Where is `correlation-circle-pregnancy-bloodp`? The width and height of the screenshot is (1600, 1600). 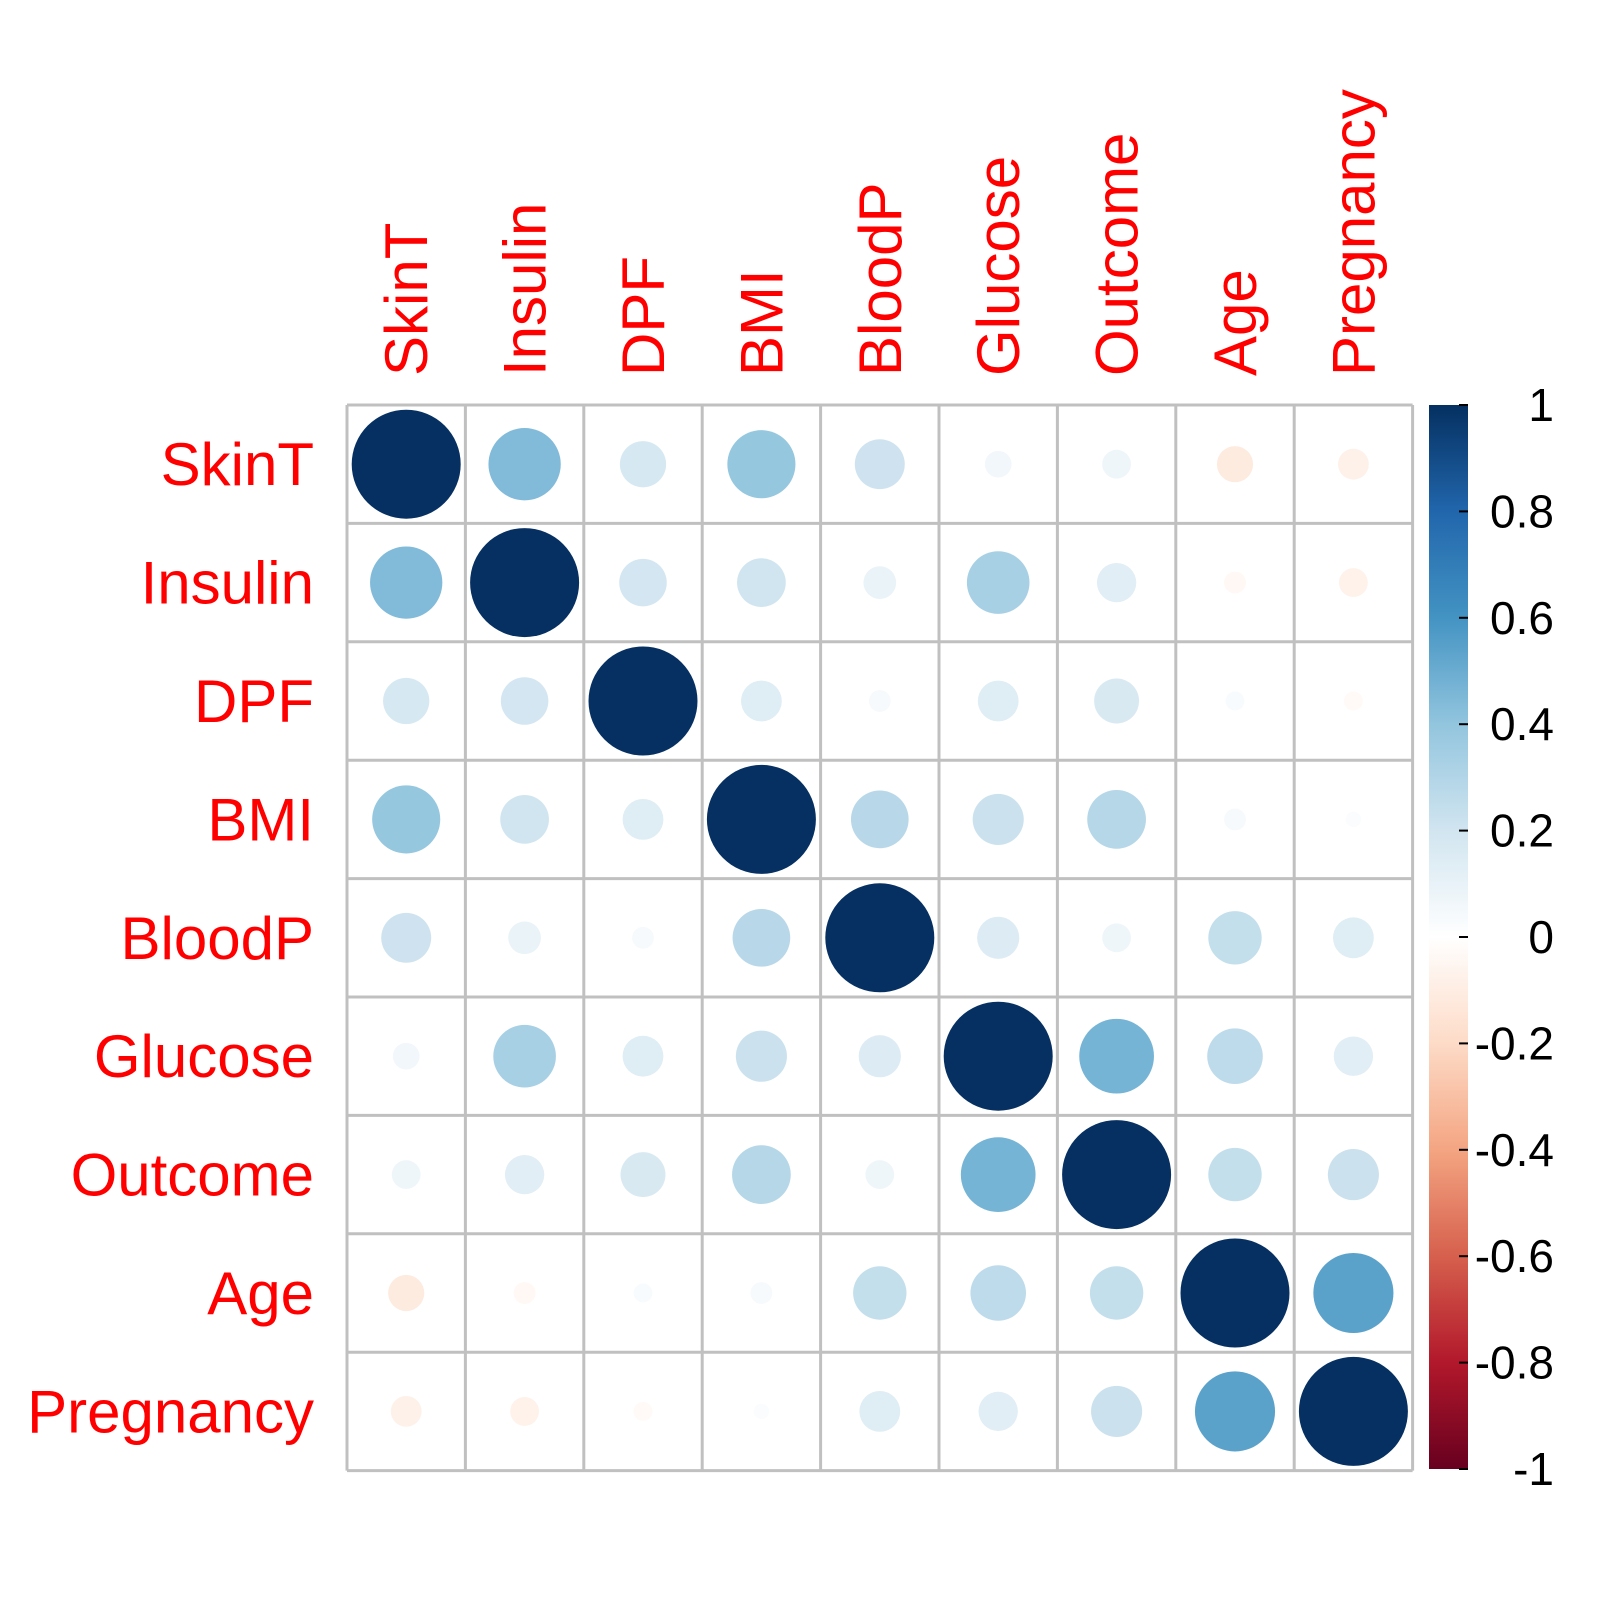 correlation-circle-pregnancy-bloodp is located at coordinates (880, 1411).